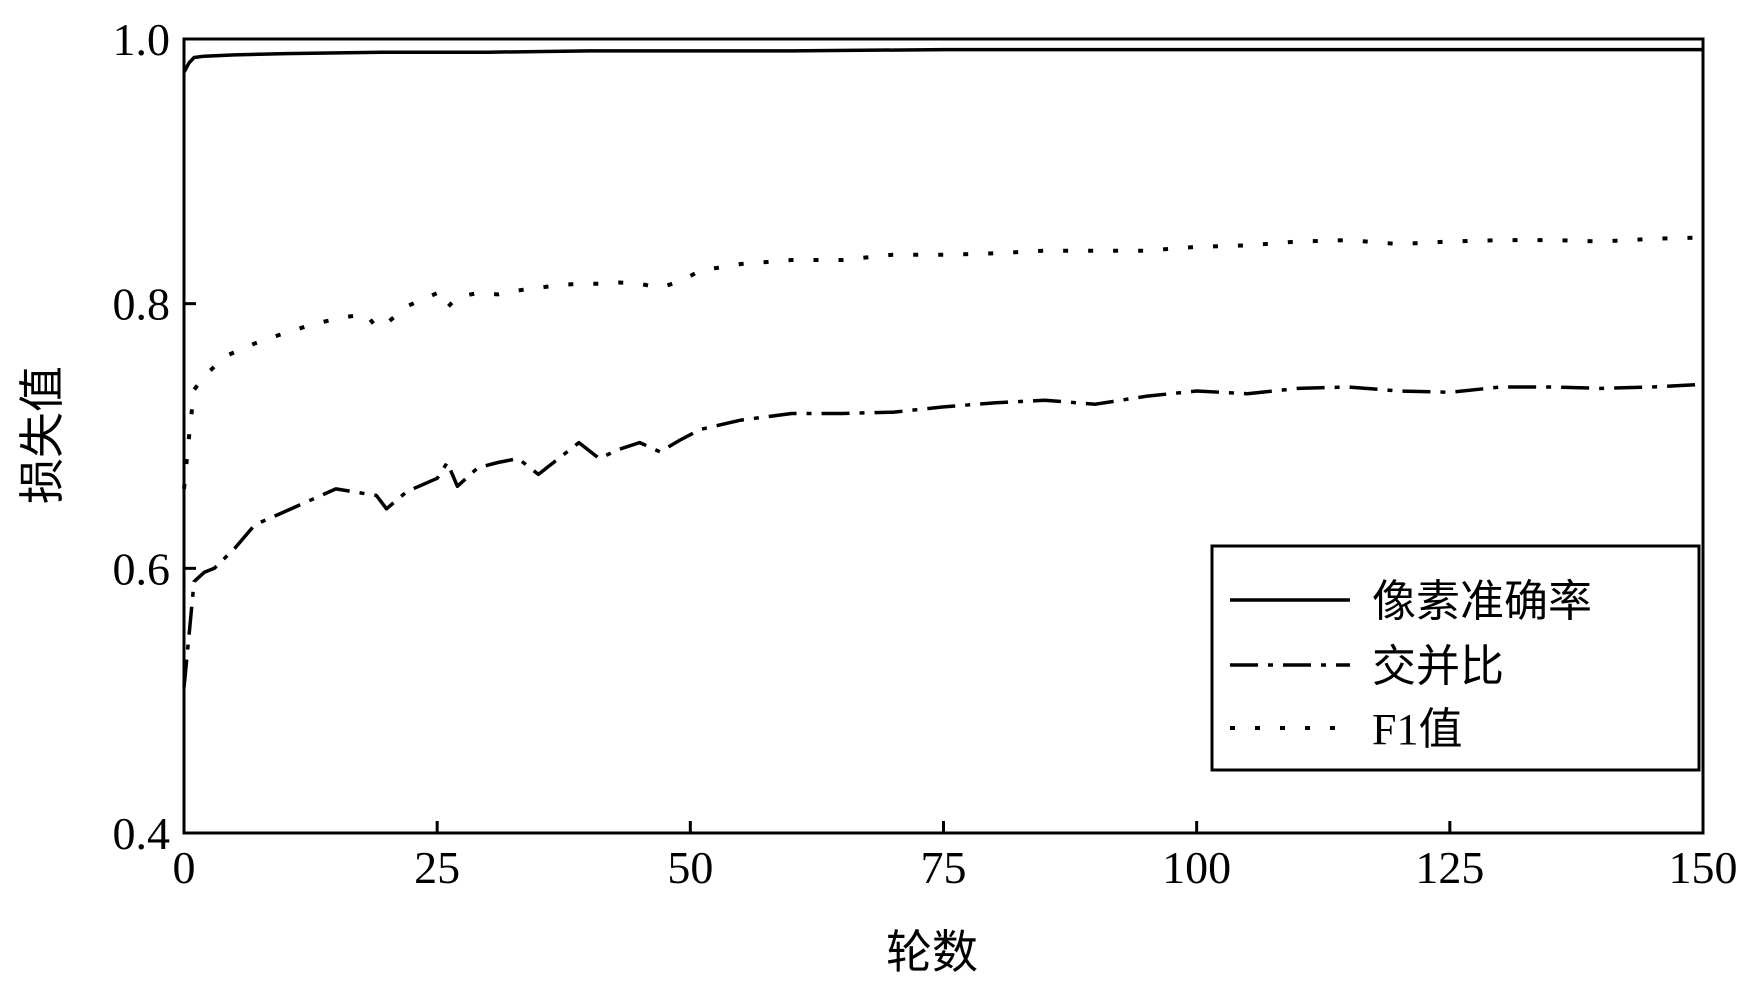 The image size is (1757, 990). I want to click on y-axis-title: 损失值, so click(42, 435).